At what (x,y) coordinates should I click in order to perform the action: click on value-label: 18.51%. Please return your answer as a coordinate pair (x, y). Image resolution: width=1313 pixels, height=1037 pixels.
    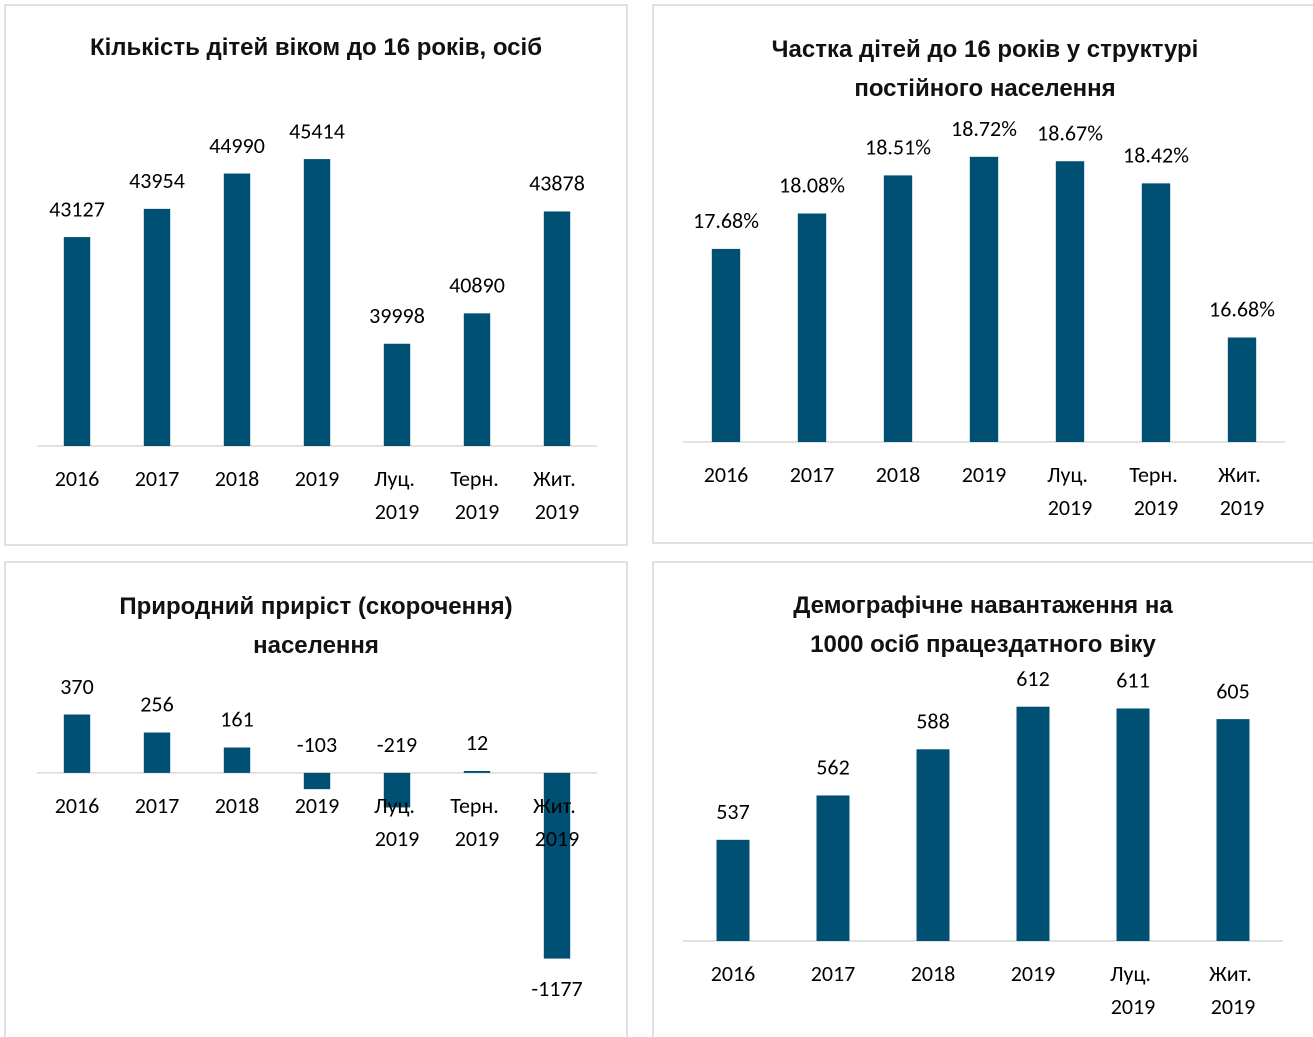
    Looking at the image, I should click on (898, 147).